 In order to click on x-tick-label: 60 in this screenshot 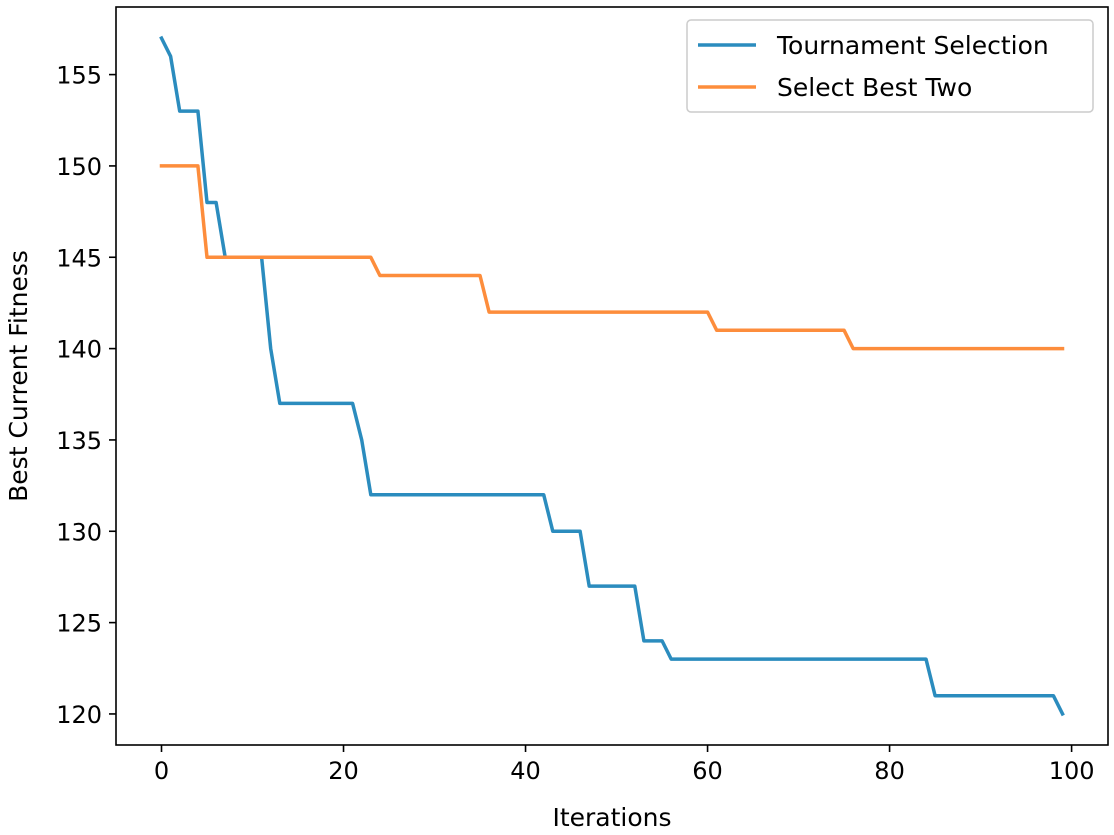, I will do `click(707, 771)`.